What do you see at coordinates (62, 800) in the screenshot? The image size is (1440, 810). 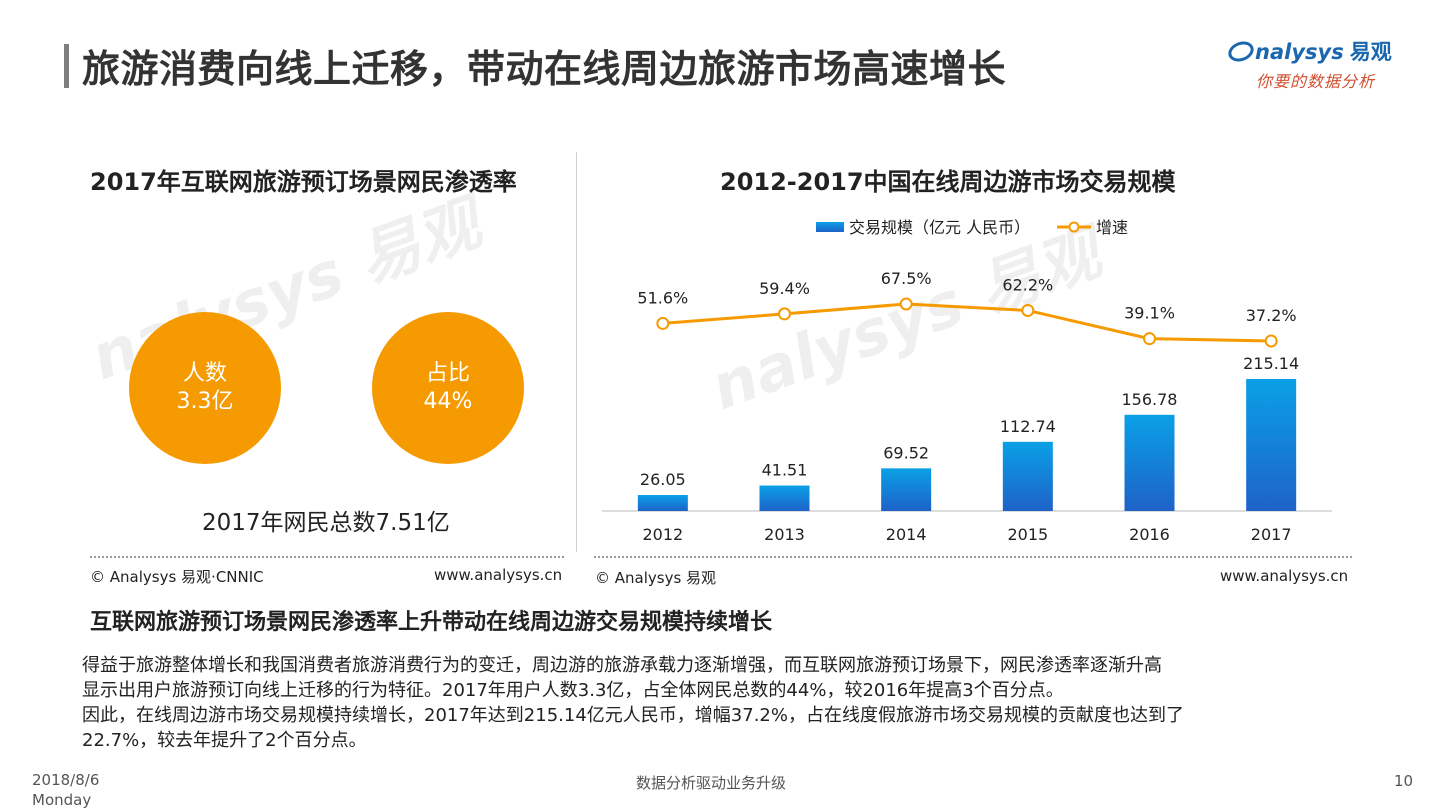 I see `footer-weekday: Monday` at bounding box center [62, 800].